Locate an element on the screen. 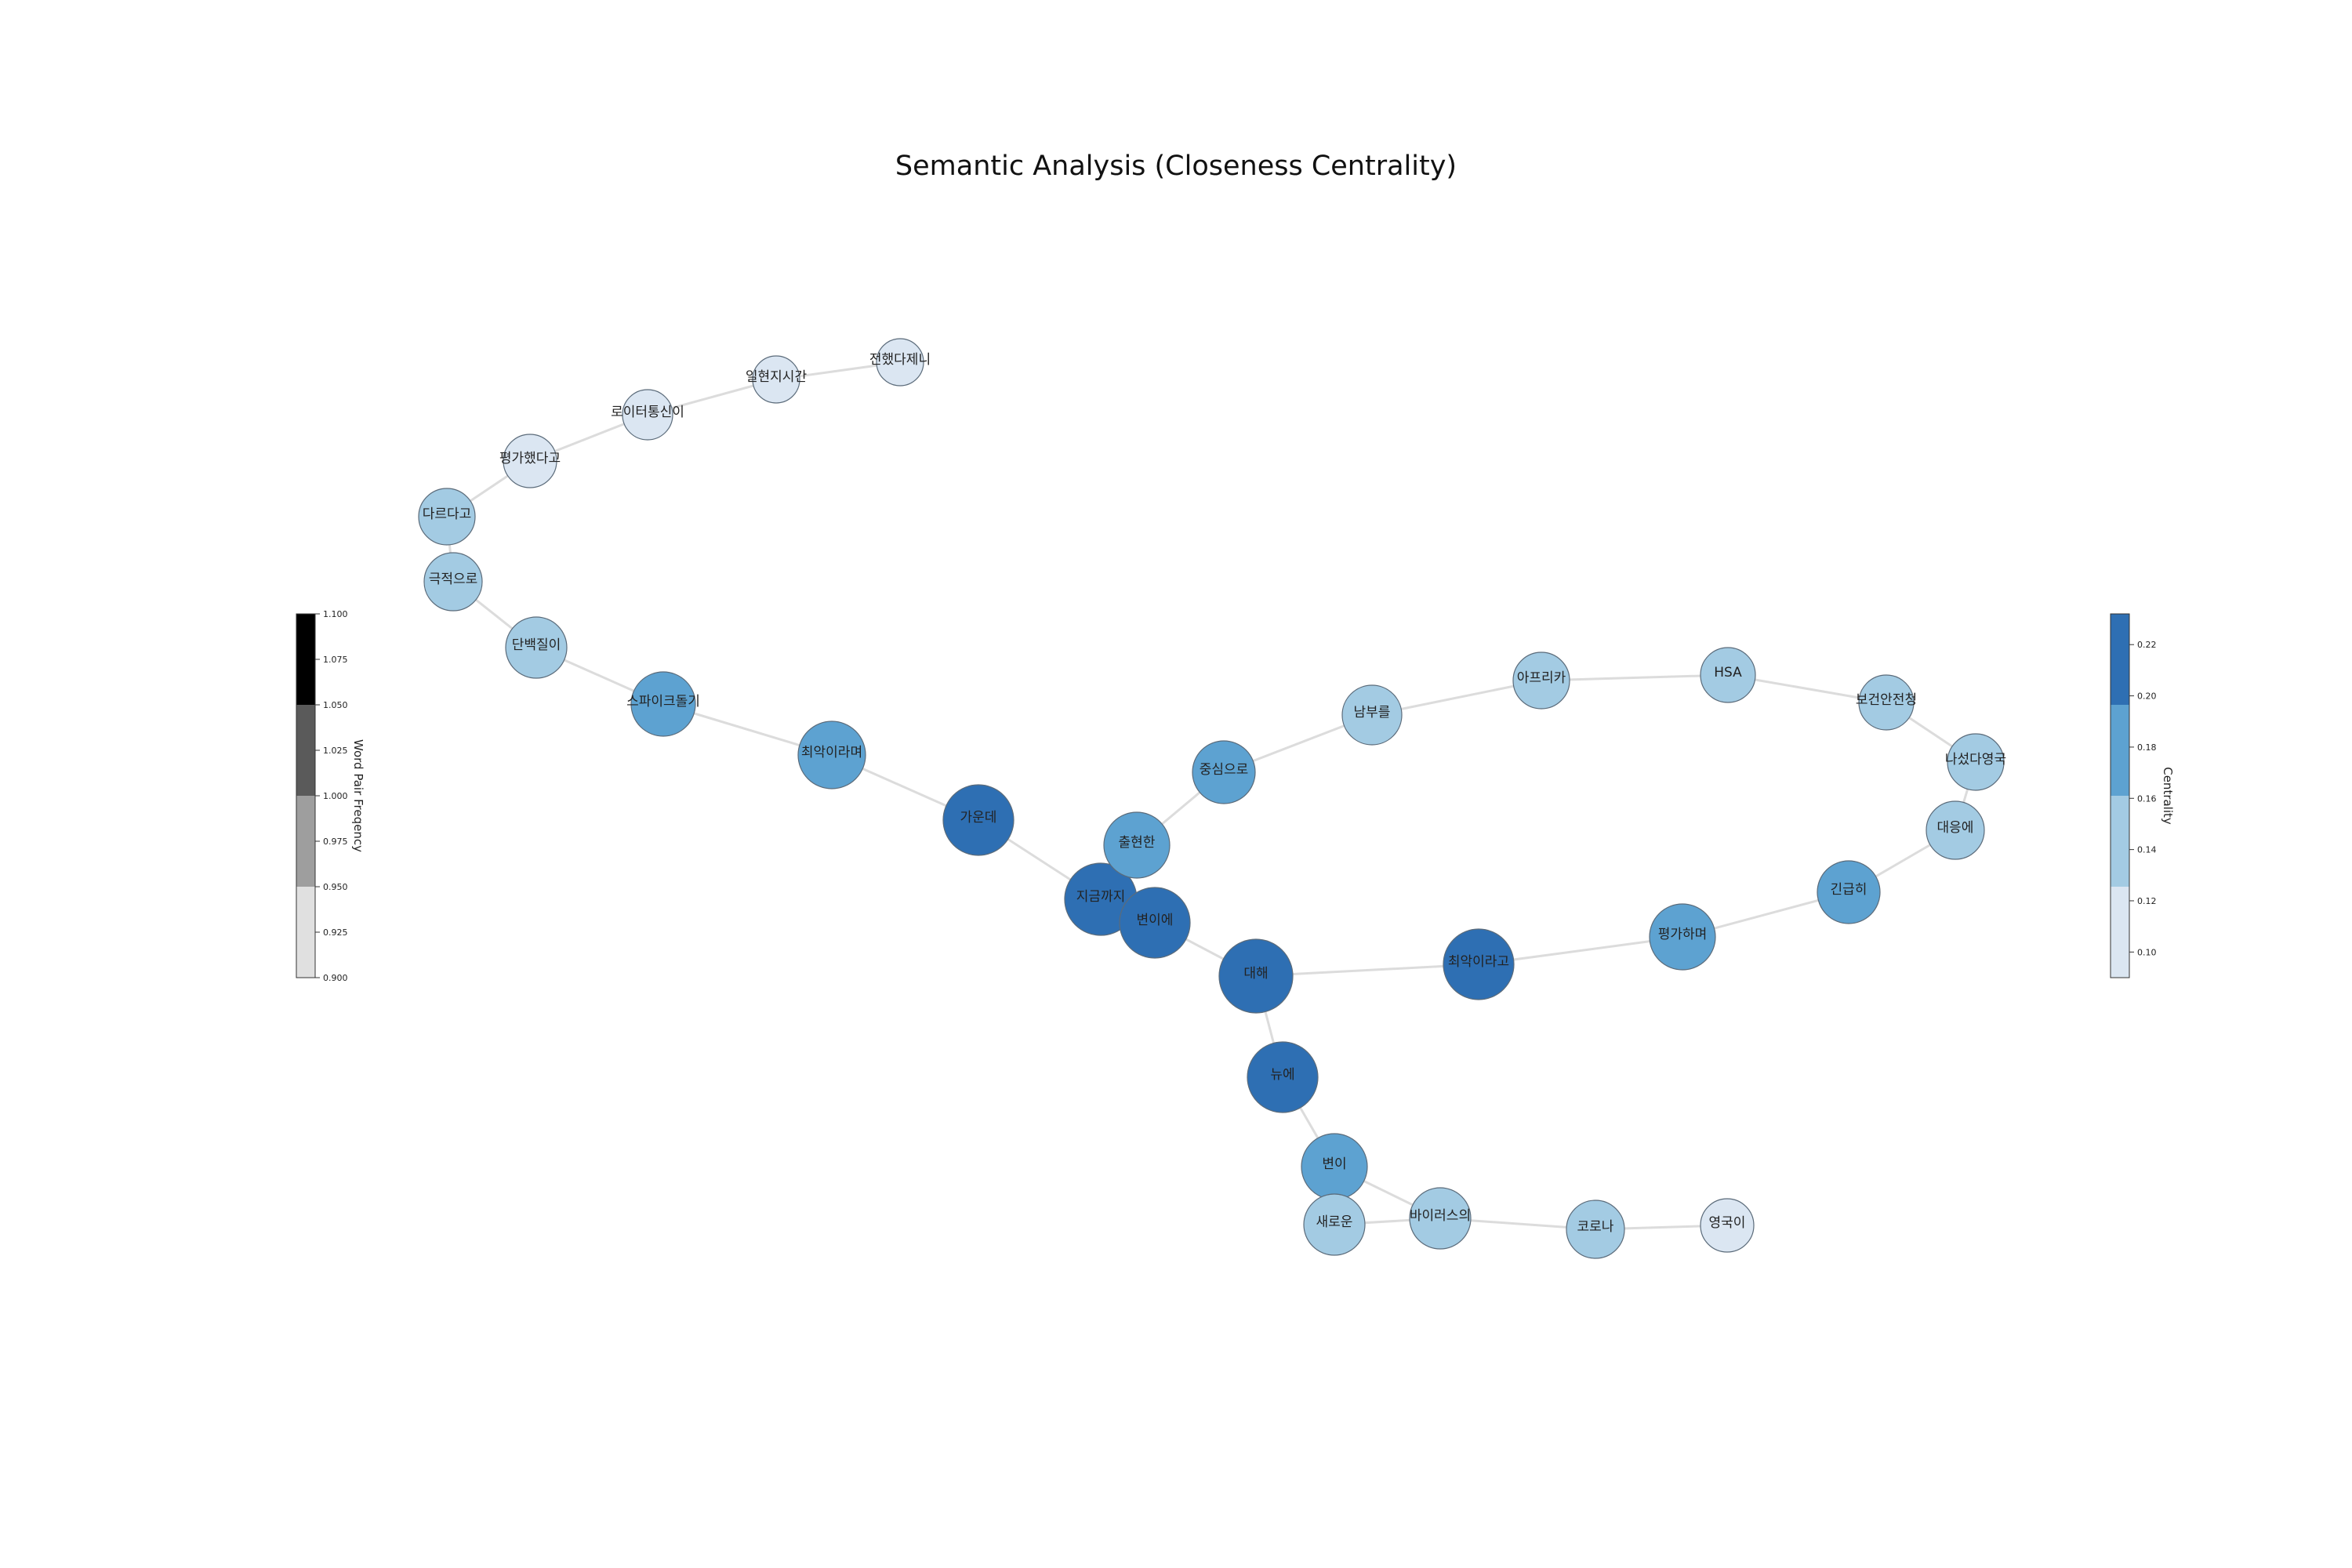  node-label: 바이러스의 is located at coordinates (1440, 1216).